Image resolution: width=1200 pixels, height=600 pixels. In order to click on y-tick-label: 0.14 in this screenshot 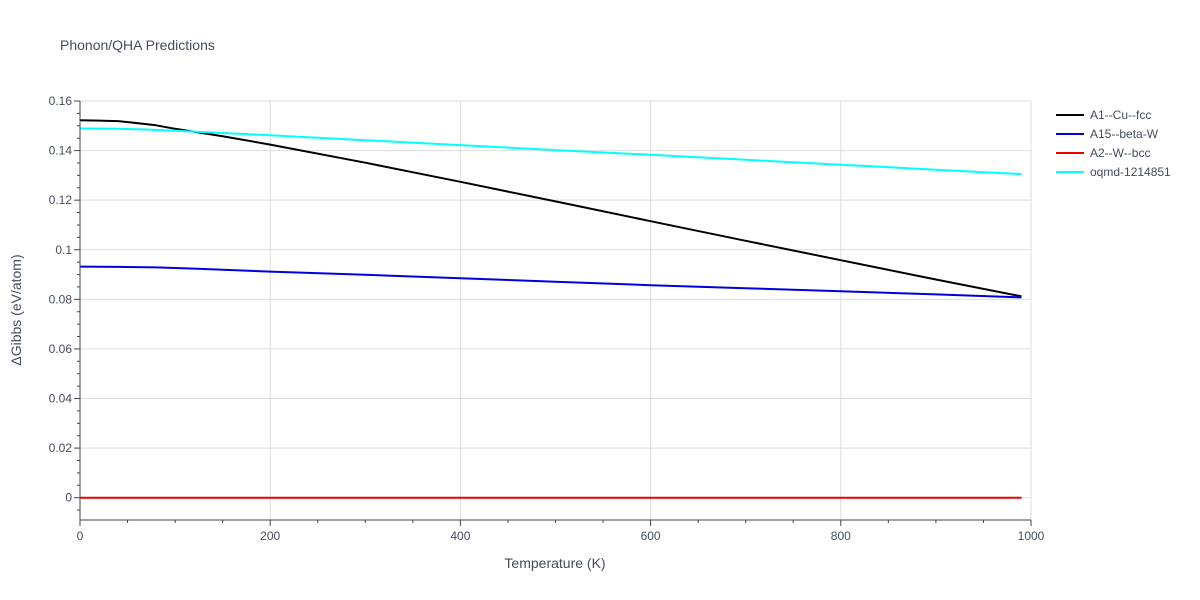, I will do `click(61, 151)`.